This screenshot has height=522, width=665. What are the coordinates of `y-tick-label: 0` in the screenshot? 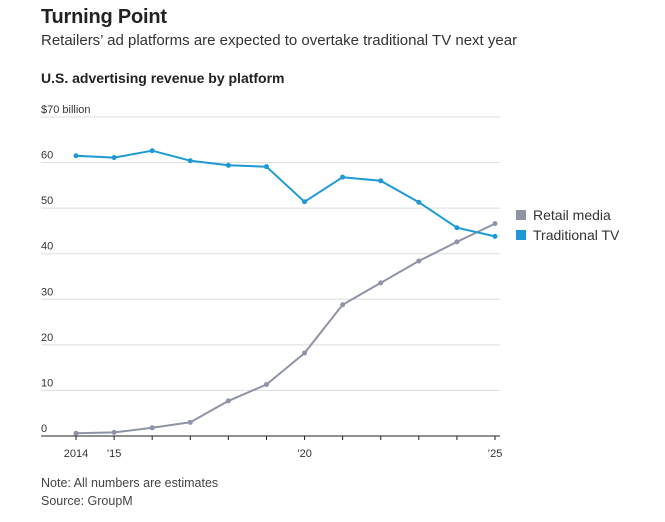 It's located at (44, 429).